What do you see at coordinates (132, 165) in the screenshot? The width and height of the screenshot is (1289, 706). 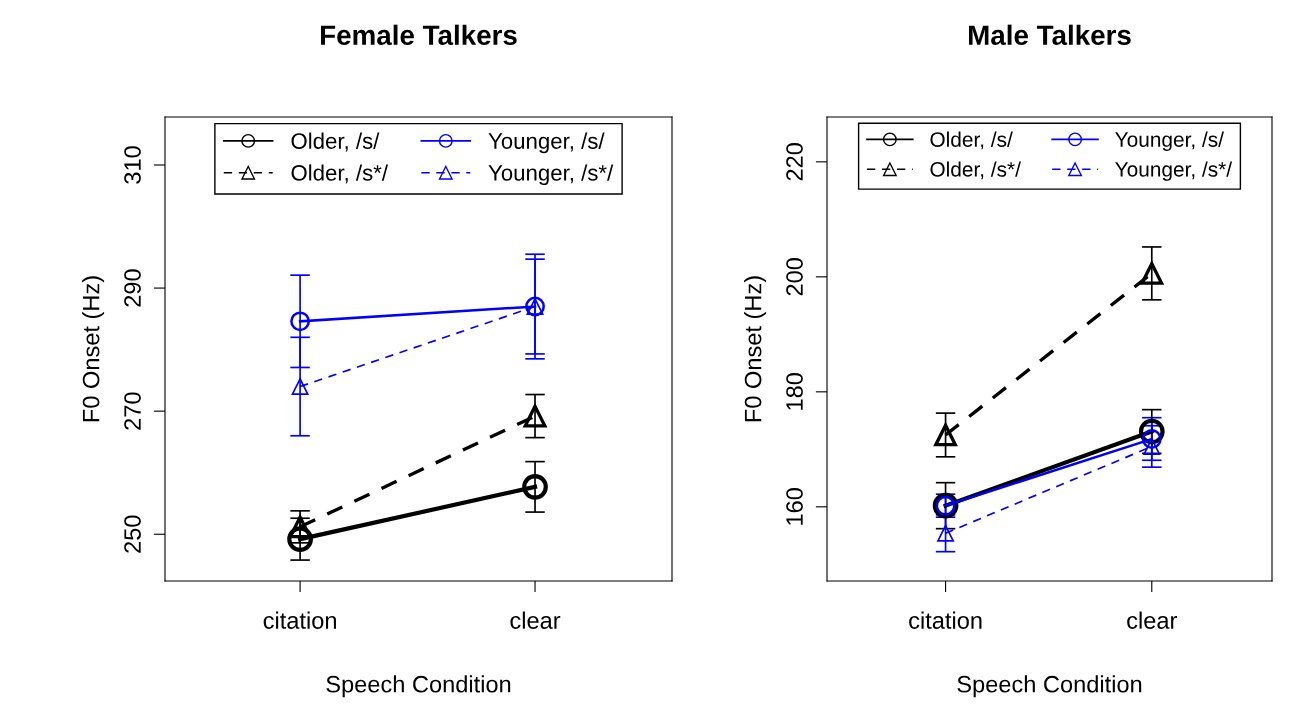 I see `y-tick-label: 310` at bounding box center [132, 165].